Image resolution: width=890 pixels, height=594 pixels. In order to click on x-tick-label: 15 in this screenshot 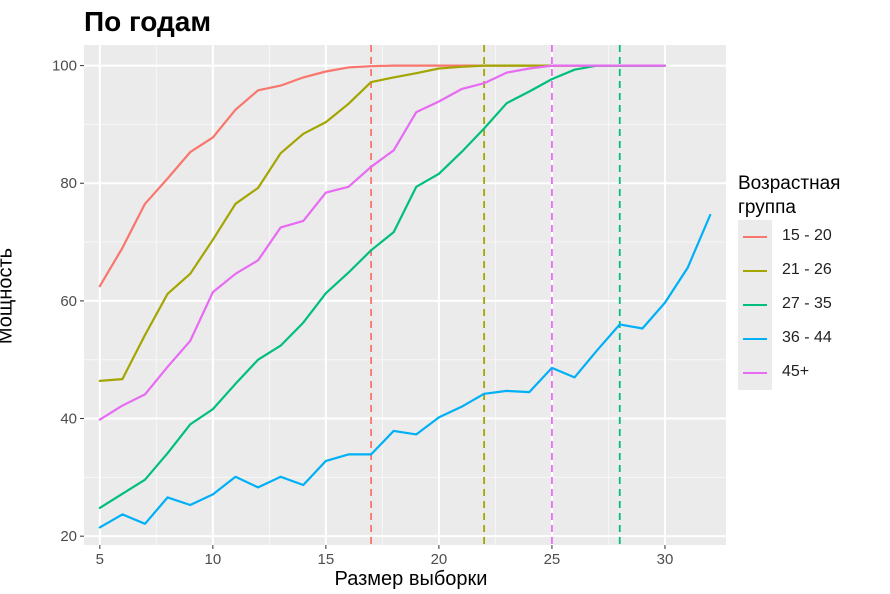, I will do `click(326, 559)`.